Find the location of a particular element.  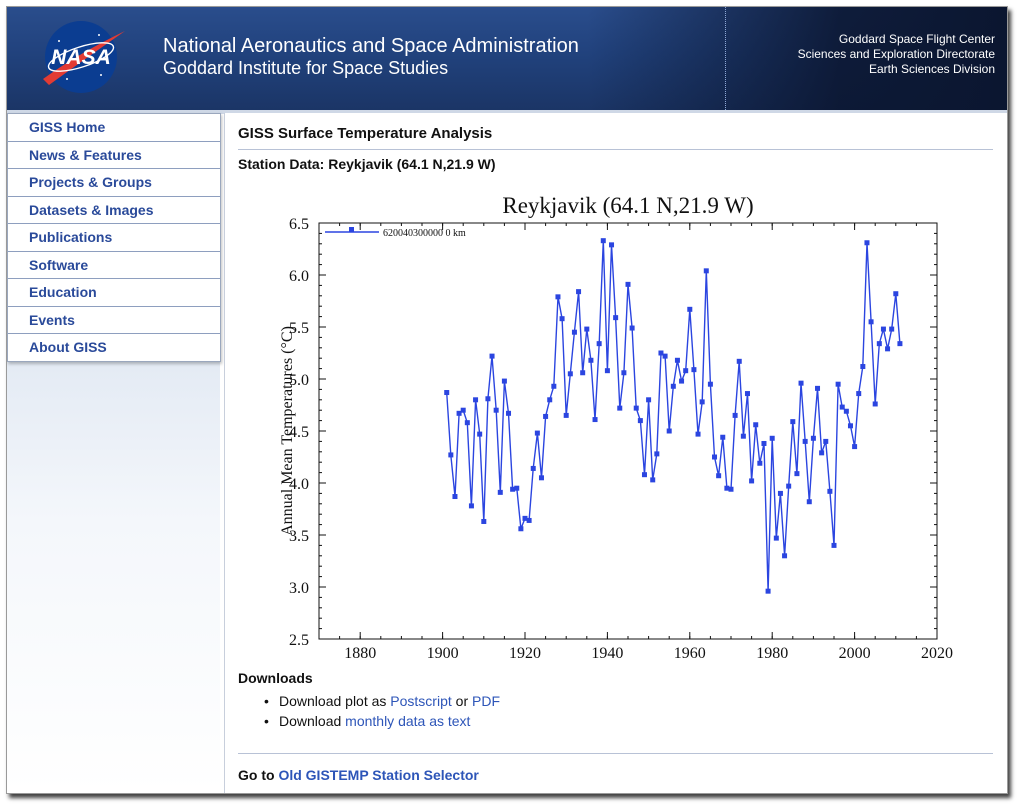

monthly-data-link: monthly data as text is located at coordinates (408, 721).